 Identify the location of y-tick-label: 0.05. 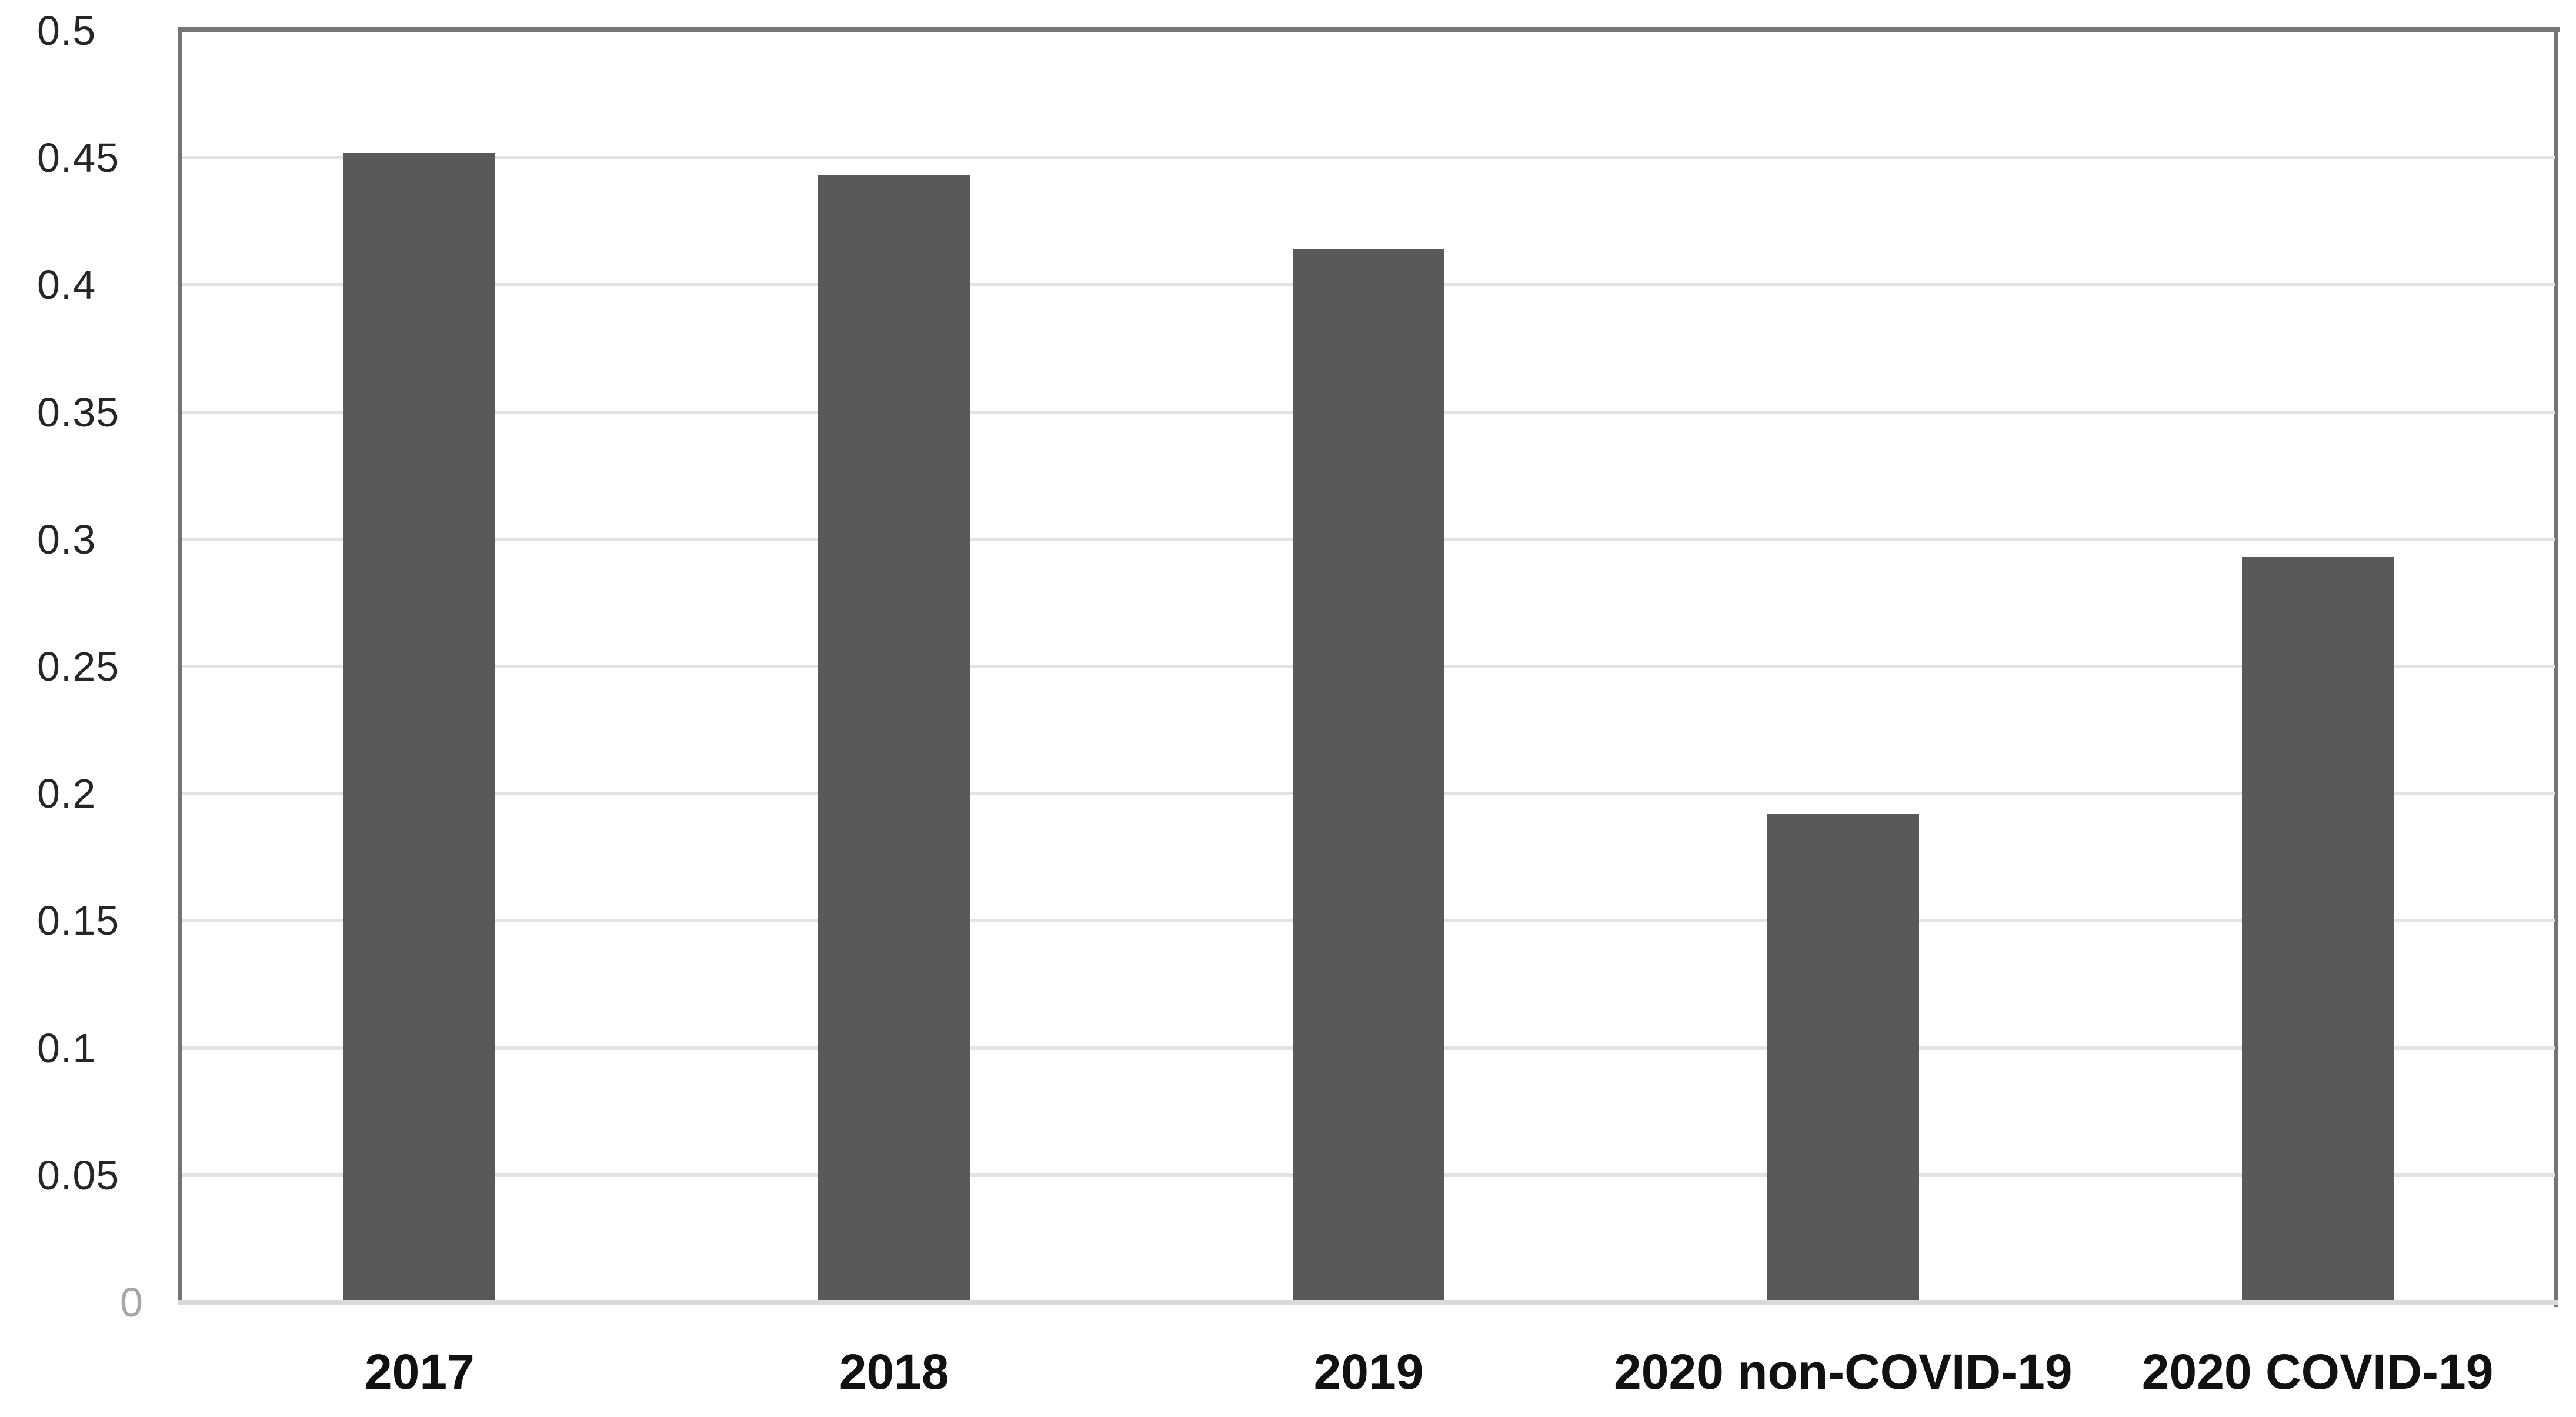
(78, 1175).